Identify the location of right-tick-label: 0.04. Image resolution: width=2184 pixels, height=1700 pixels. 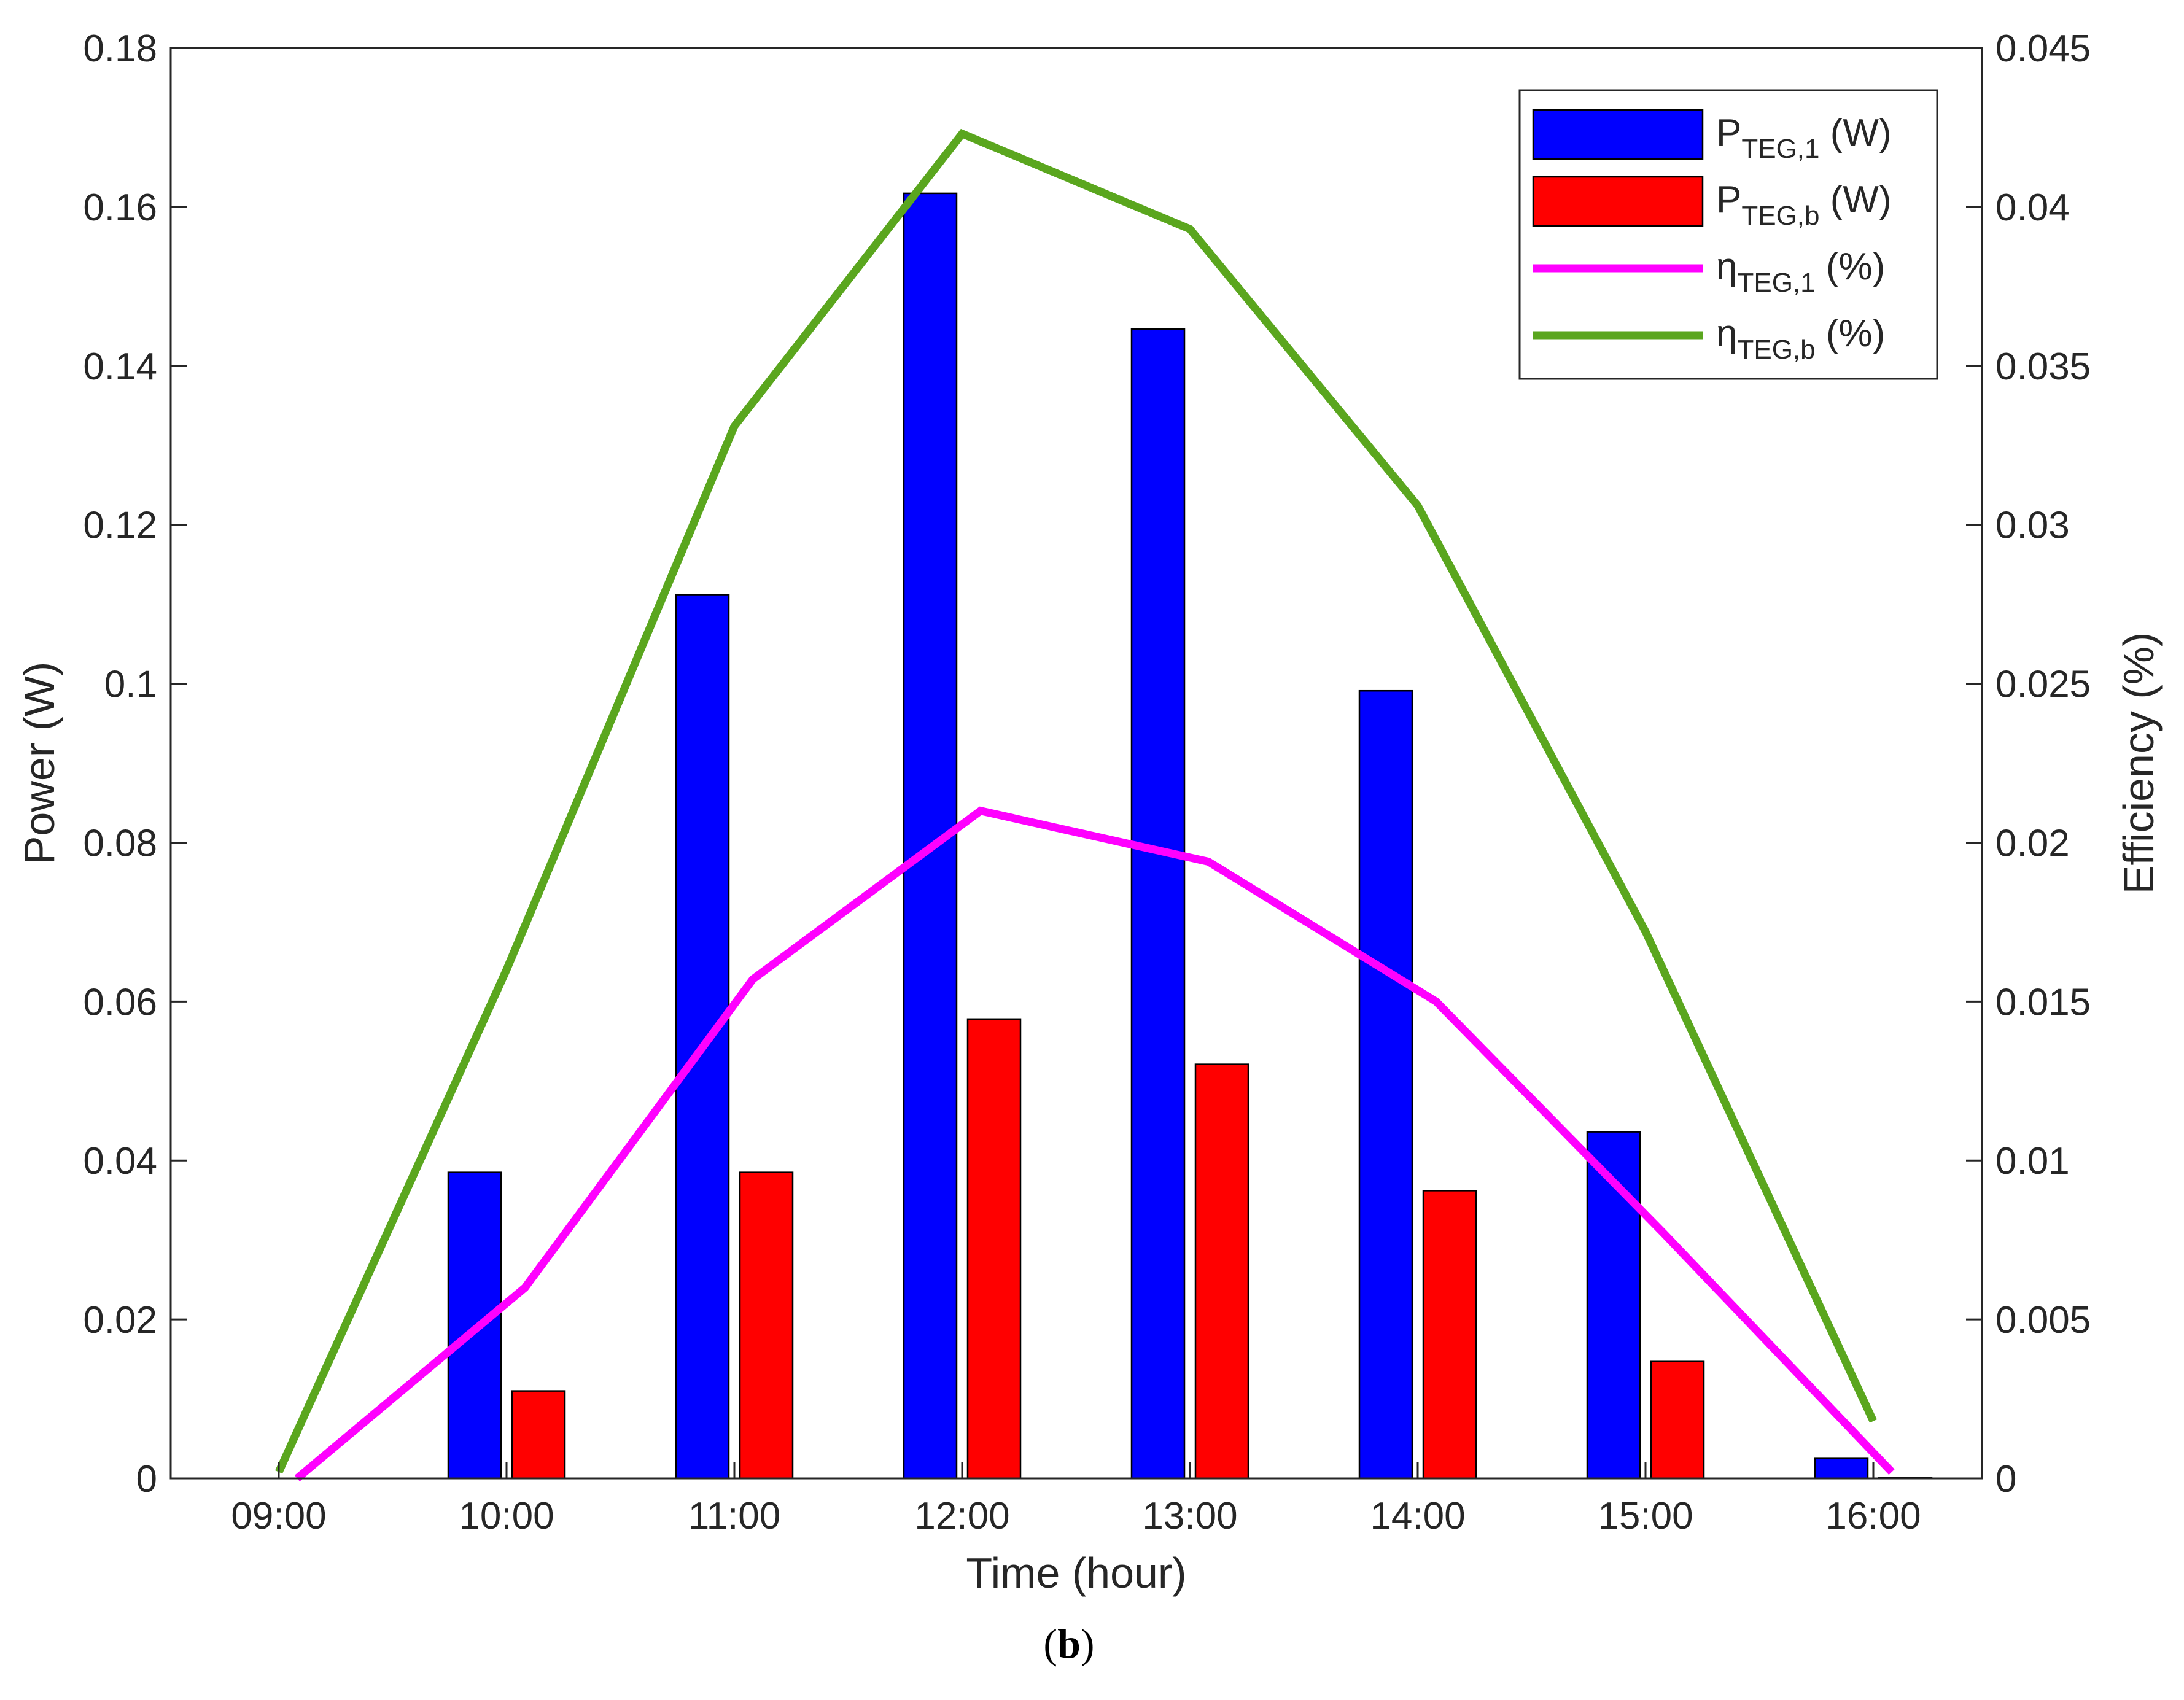
(2033, 208).